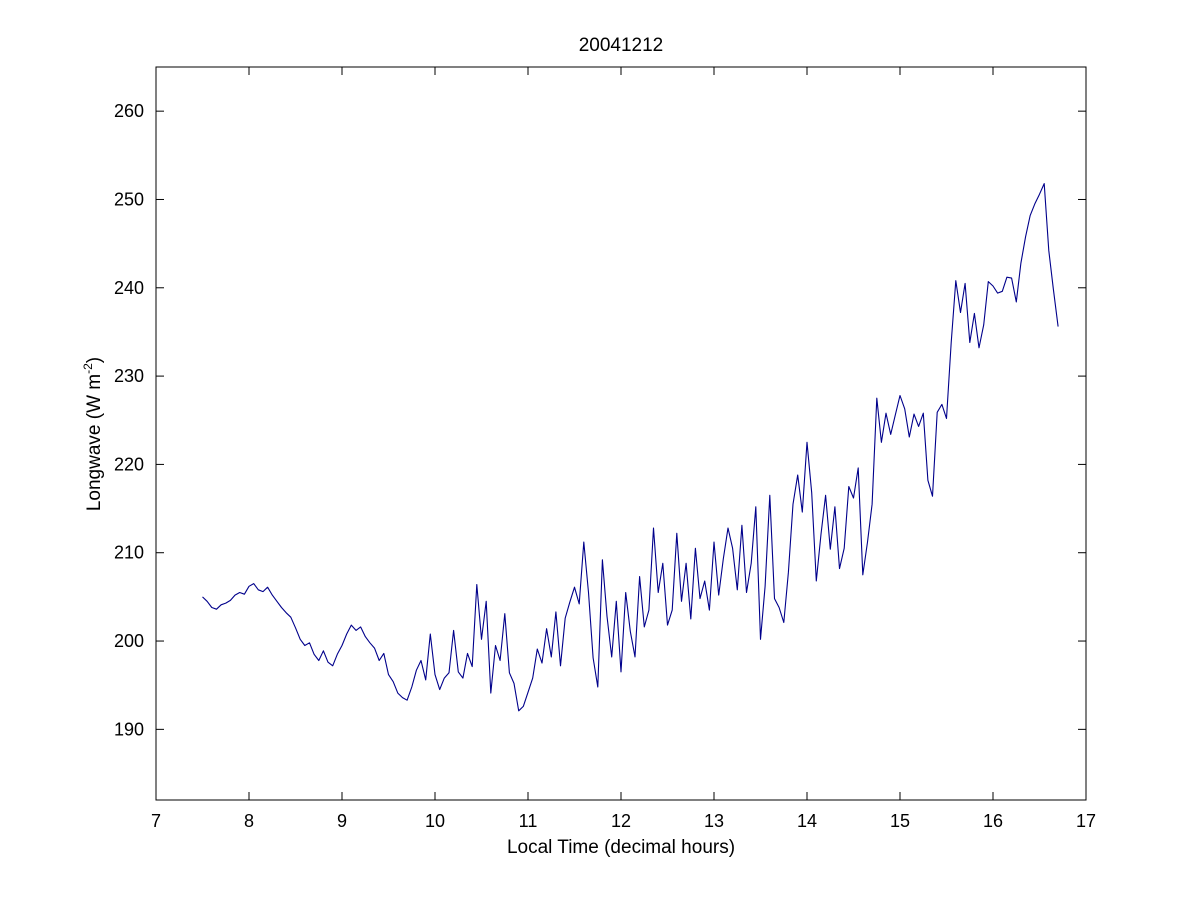 The height and width of the screenshot is (900, 1200). What do you see at coordinates (129, 464) in the screenshot?
I see `y-tick-label: 220` at bounding box center [129, 464].